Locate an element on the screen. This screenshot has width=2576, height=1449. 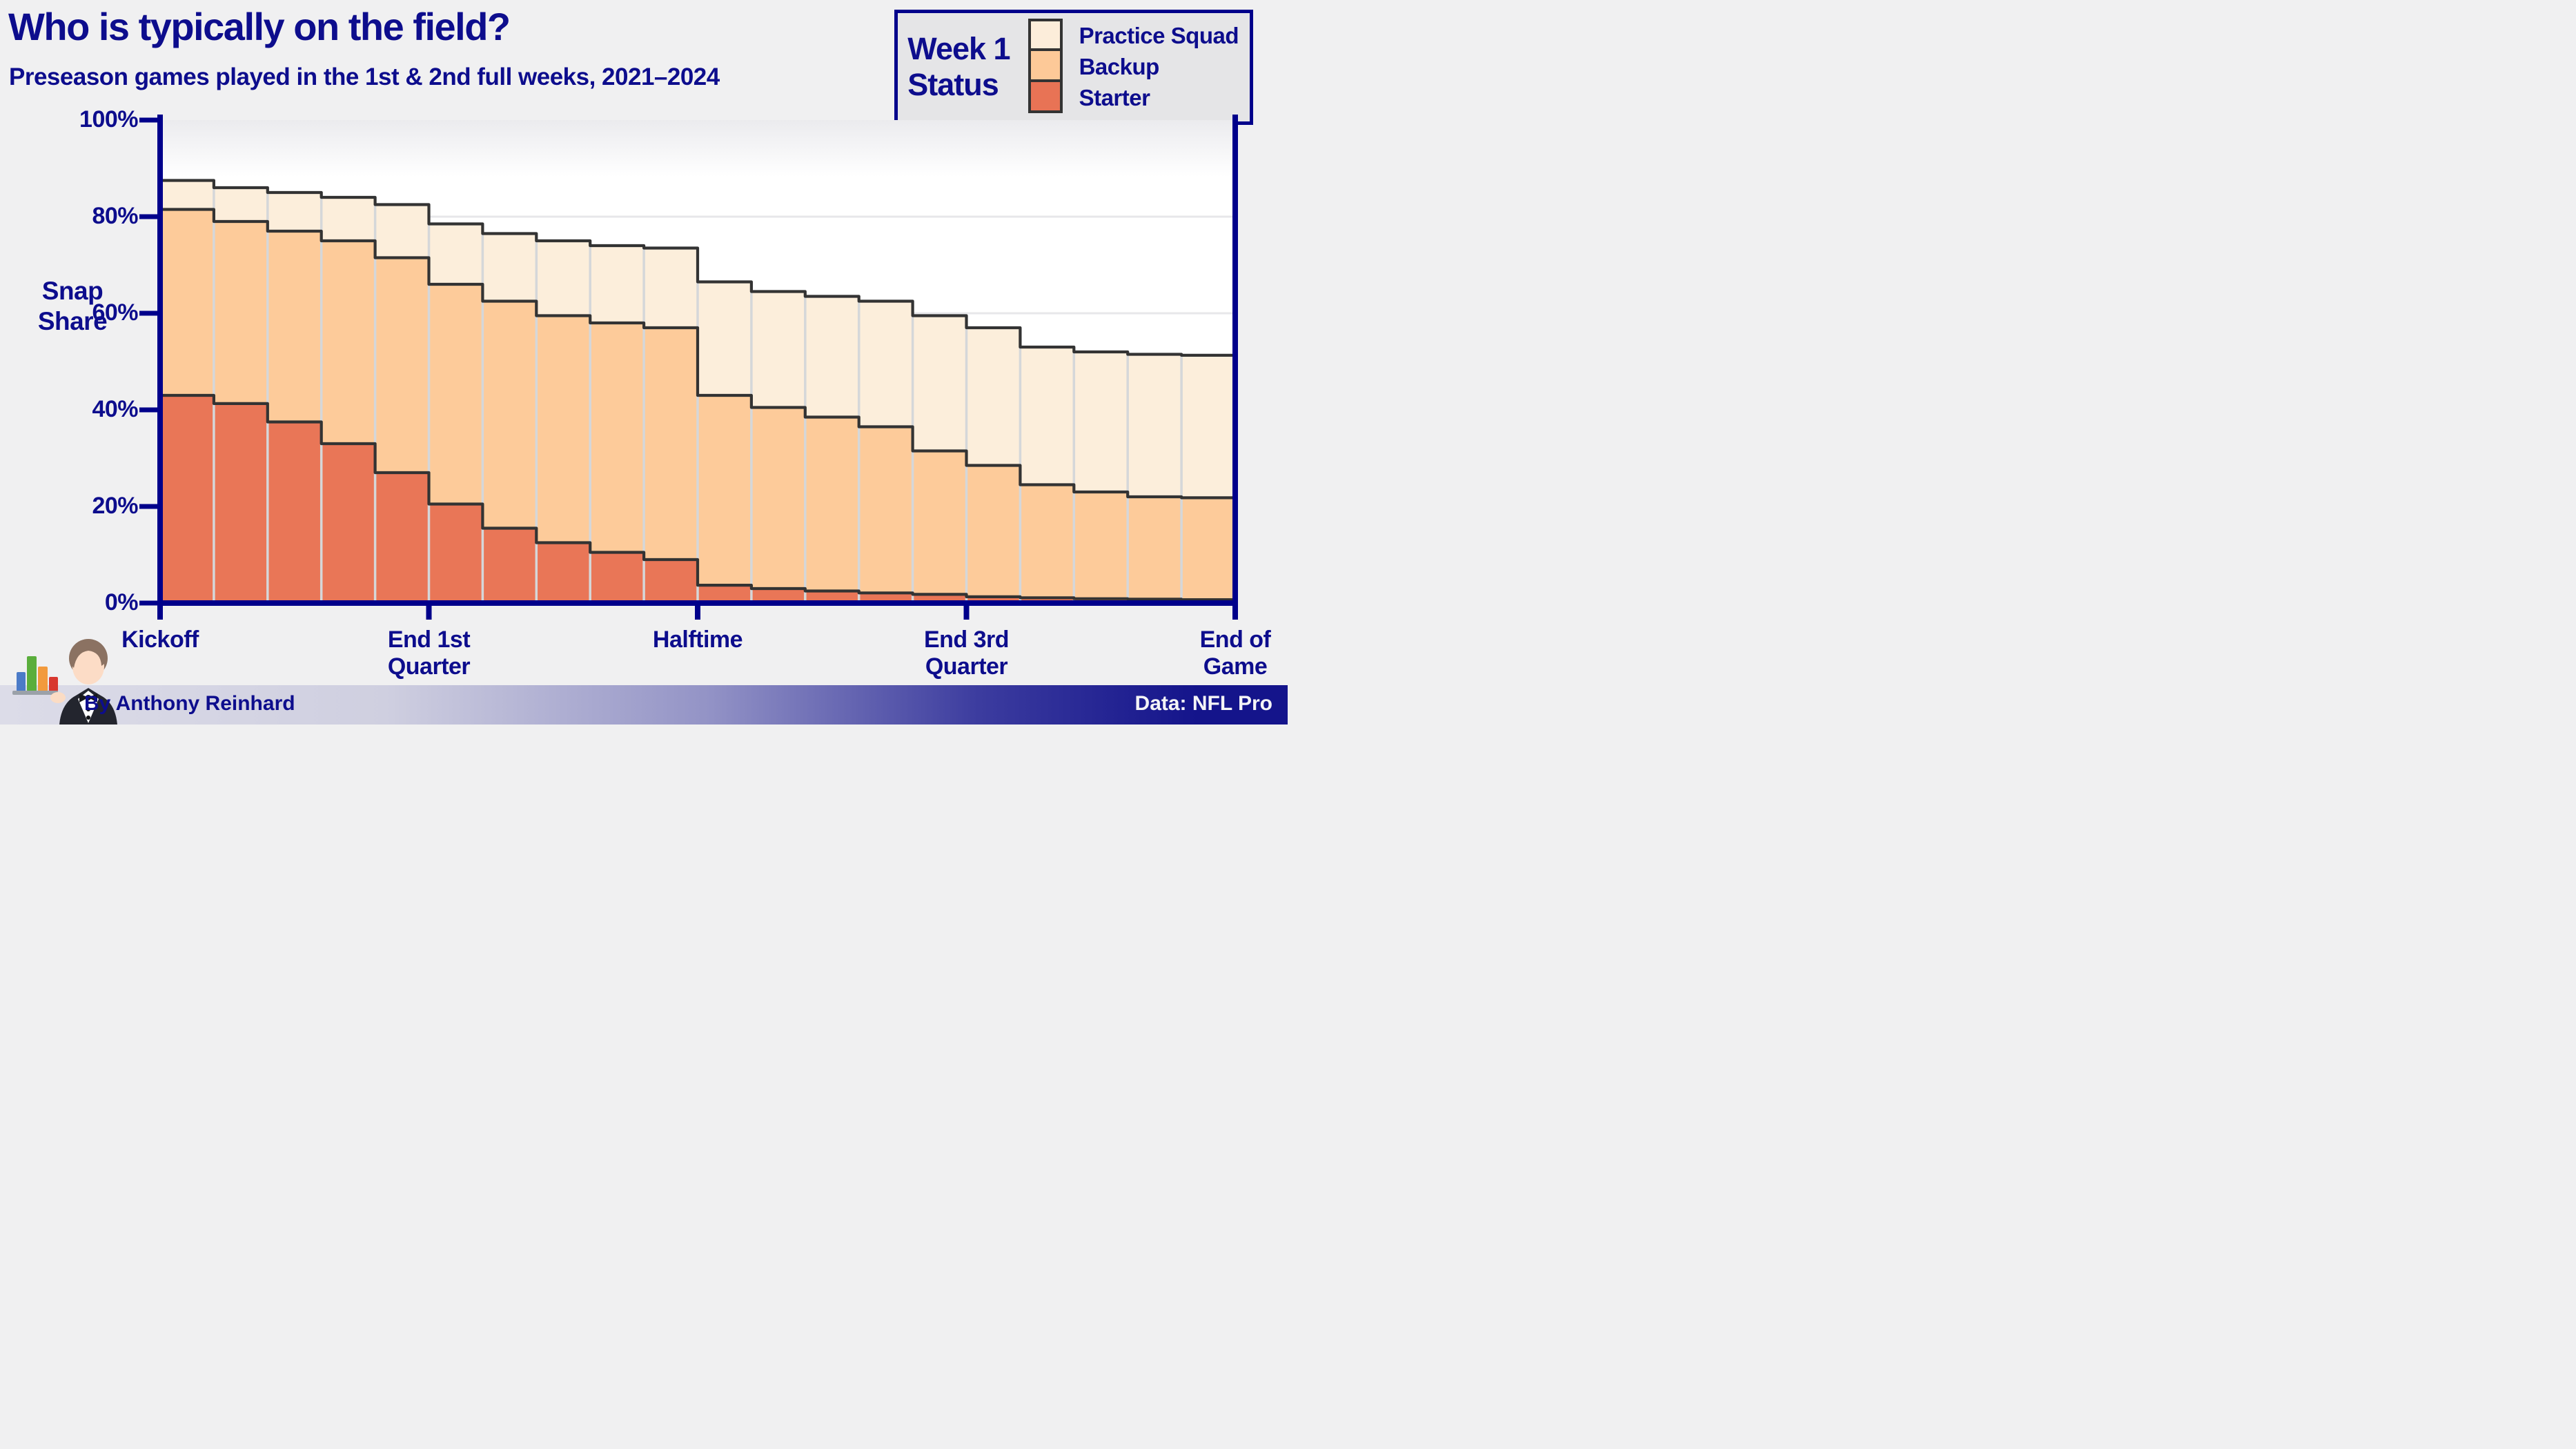
y-tick-label: 40% is located at coordinates (115, 409).